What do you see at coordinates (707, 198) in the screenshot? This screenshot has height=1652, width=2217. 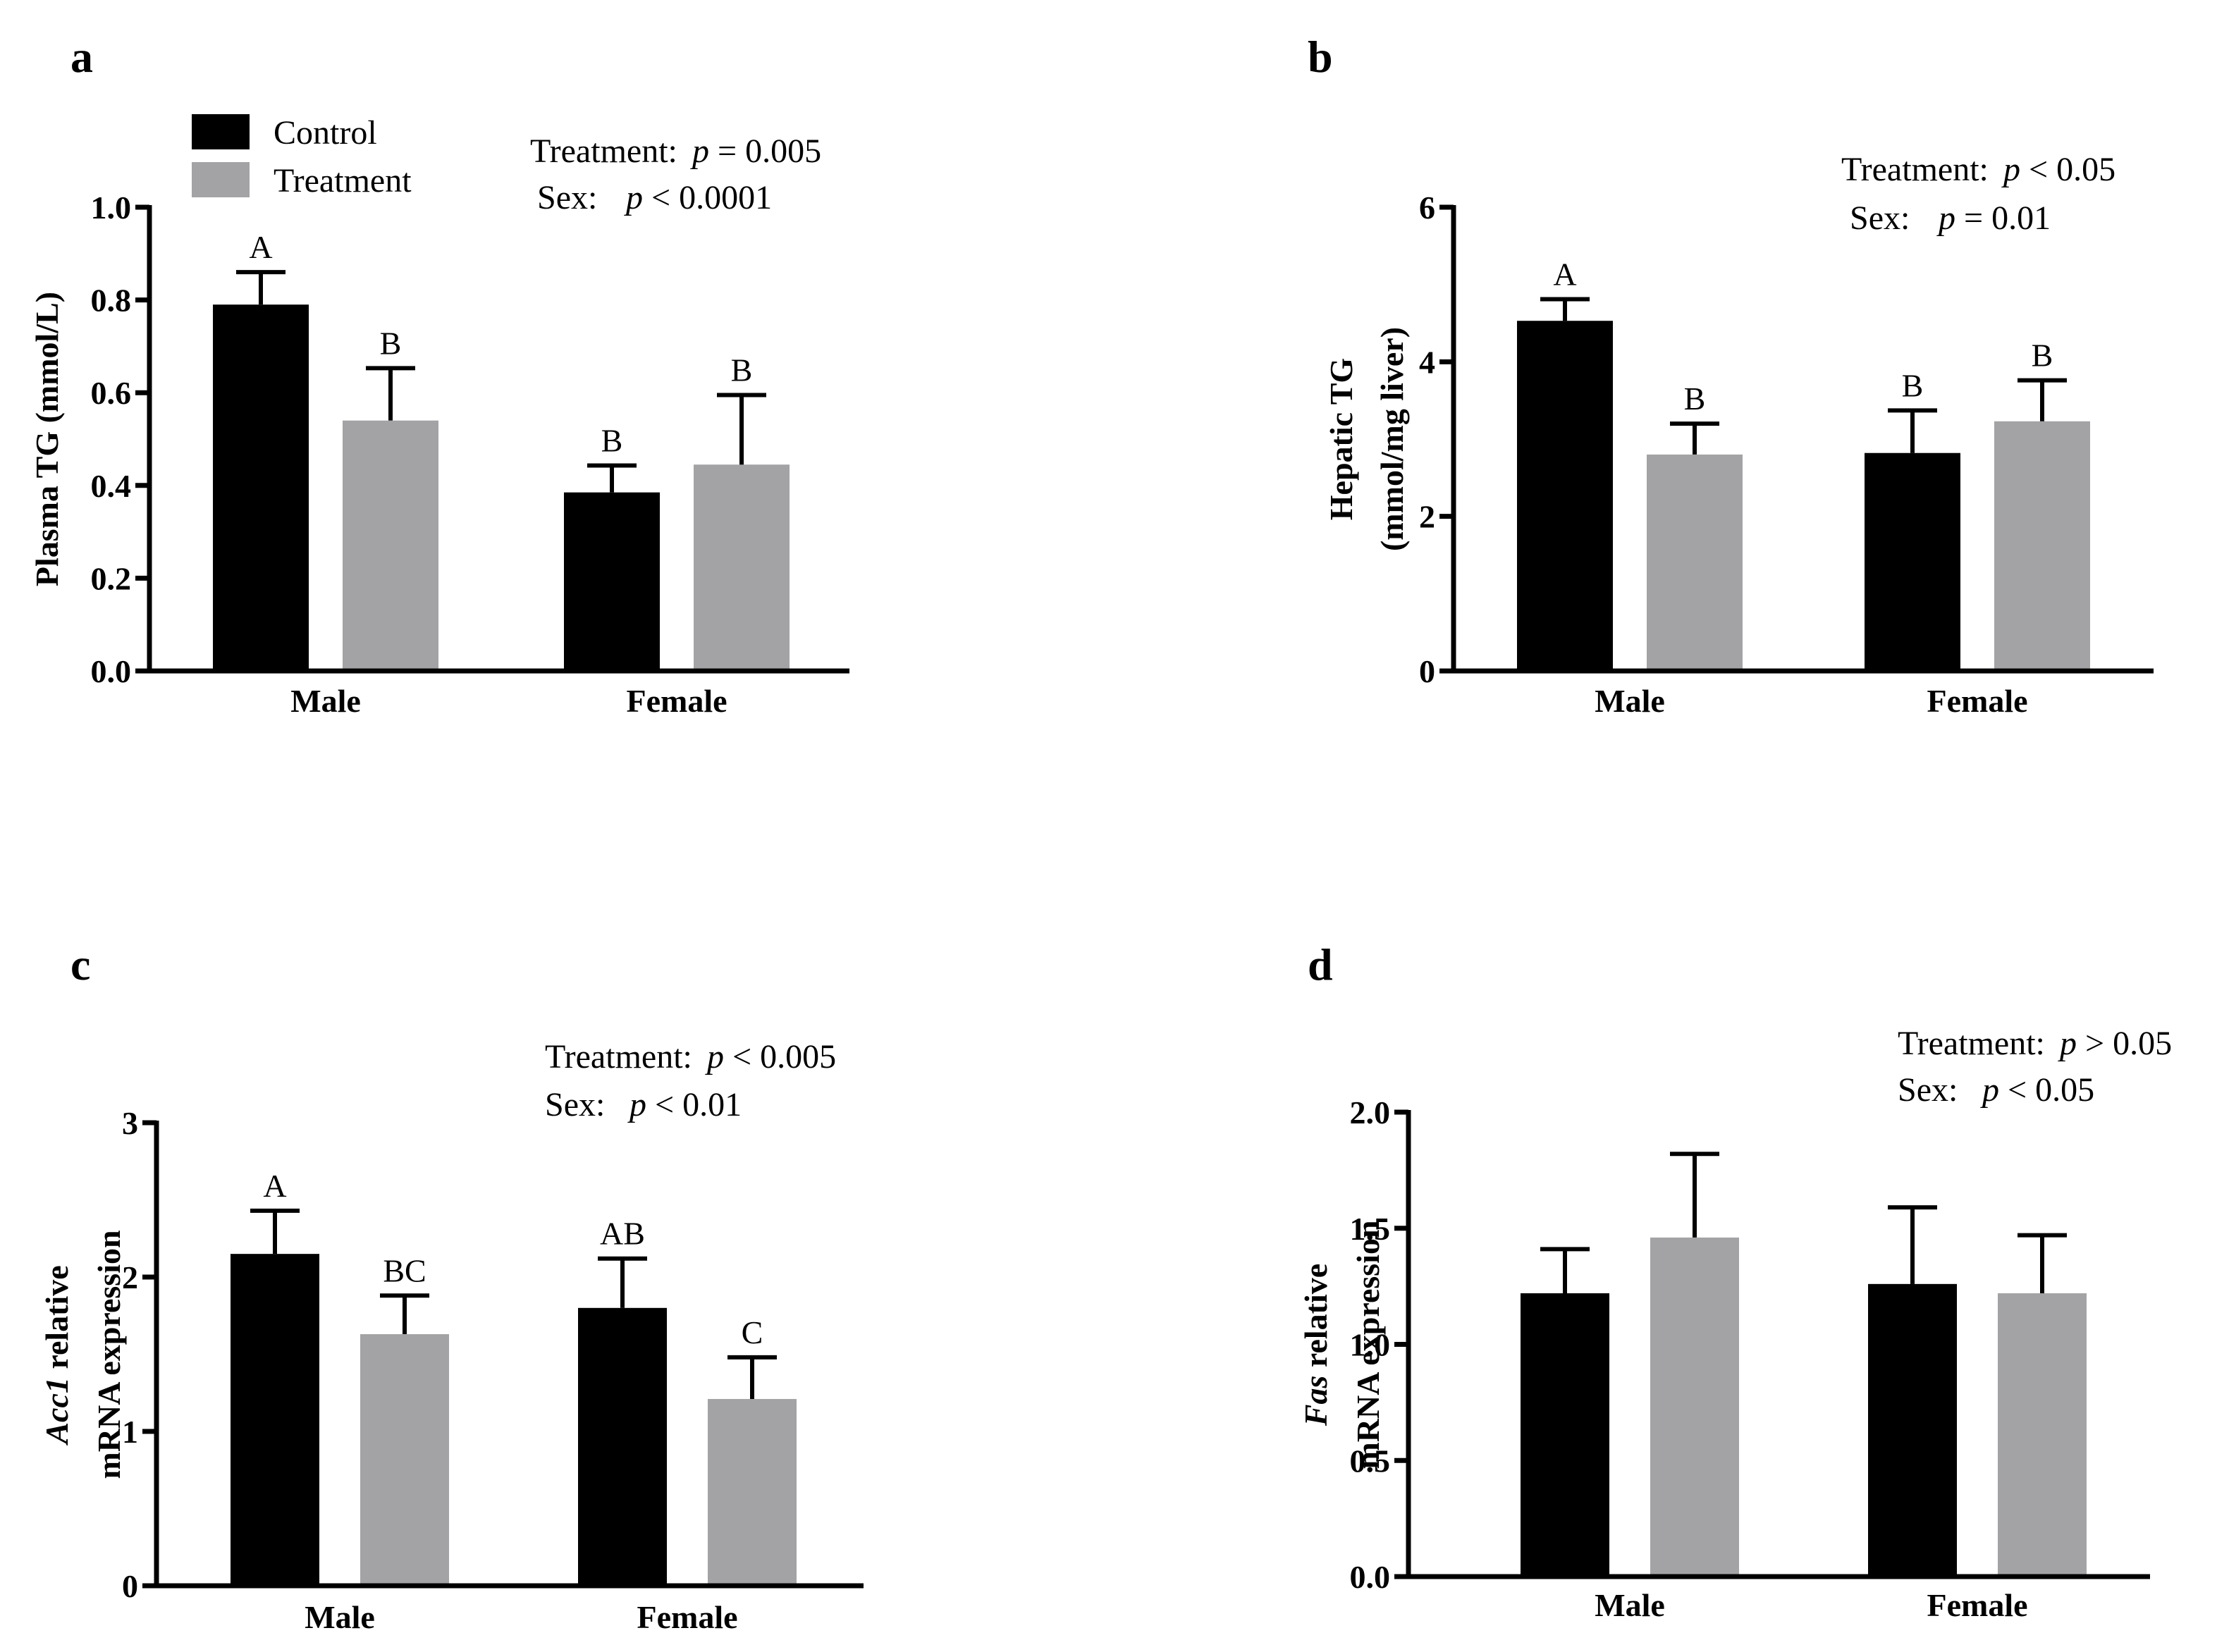 I see `stat-value: < 0.0001` at bounding box center [707, 198].